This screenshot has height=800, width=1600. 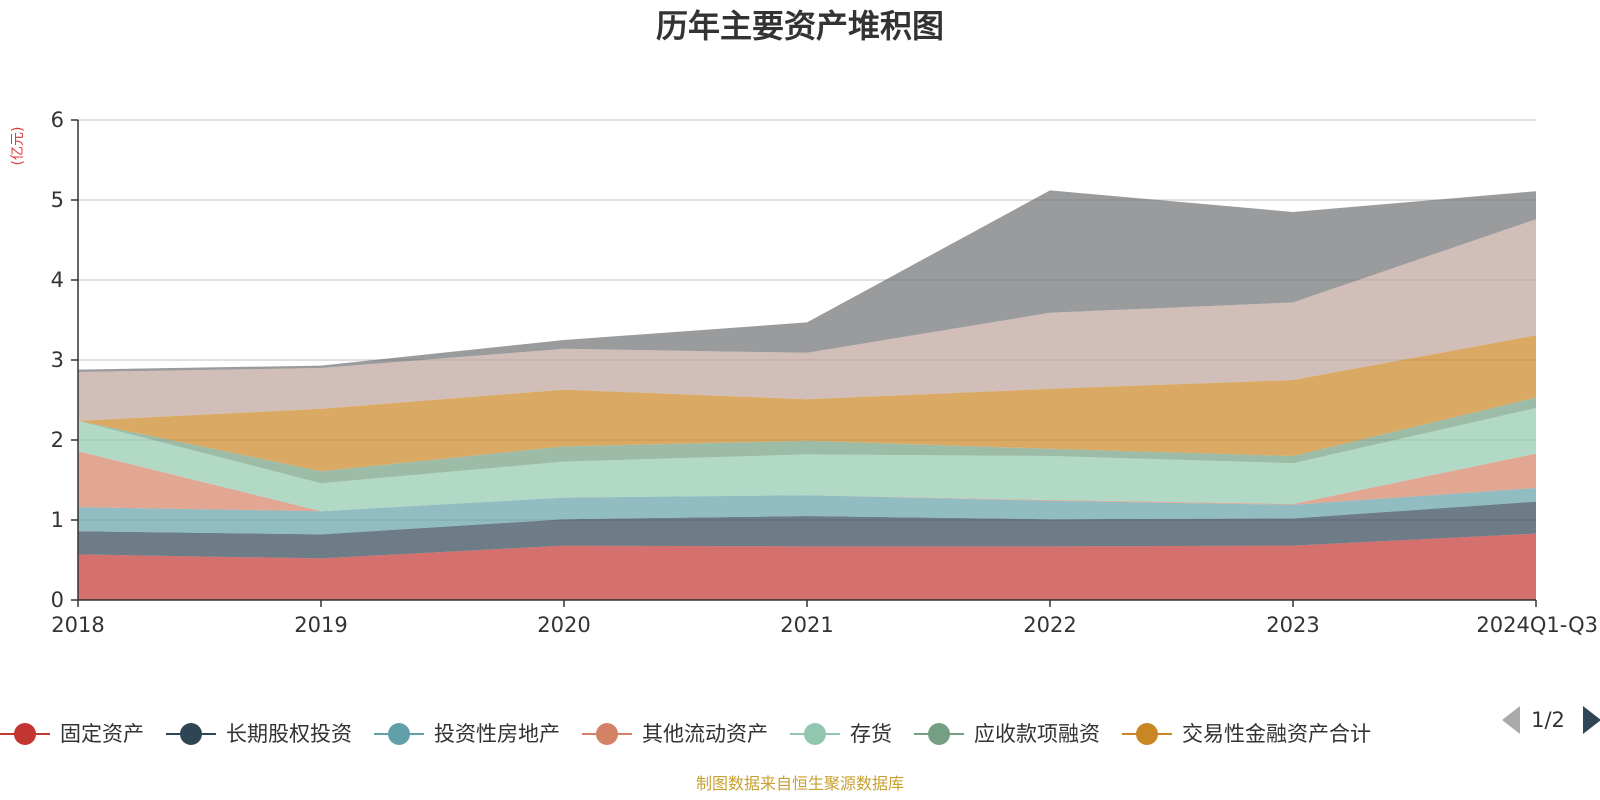 What do you see at coordinates (497, 734) in the screenshot?
I see `legend-label: 投资性房地产` at bounding box center [497, 734].